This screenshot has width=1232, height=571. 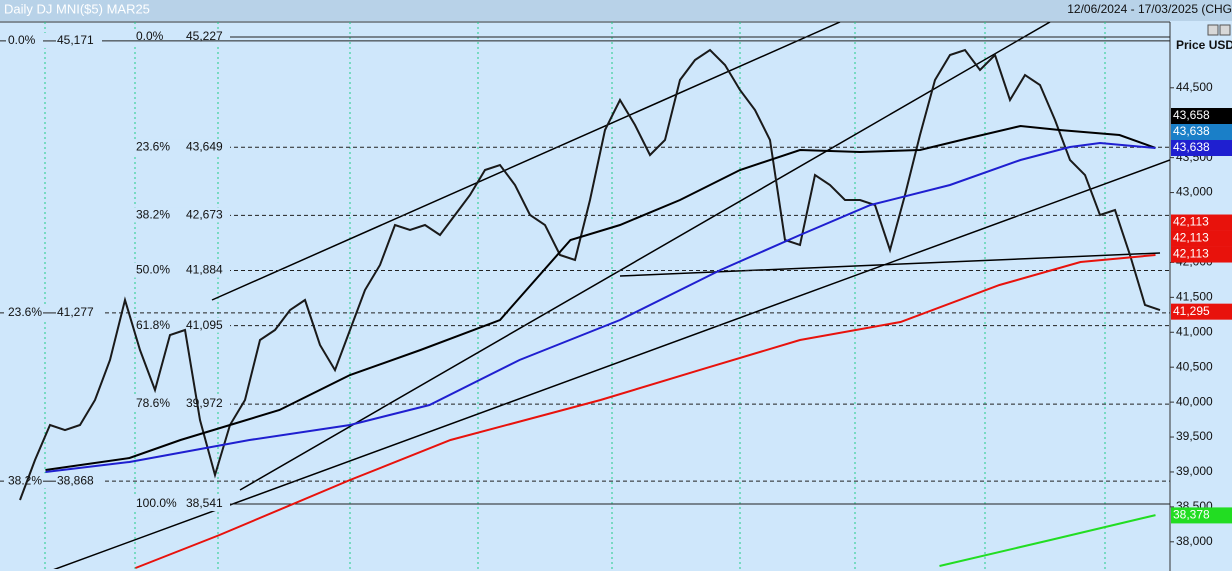 What do you see at coordinates (1047, 540) in the screenshot?
I see `series-line` at bounding box center [1047, 540].